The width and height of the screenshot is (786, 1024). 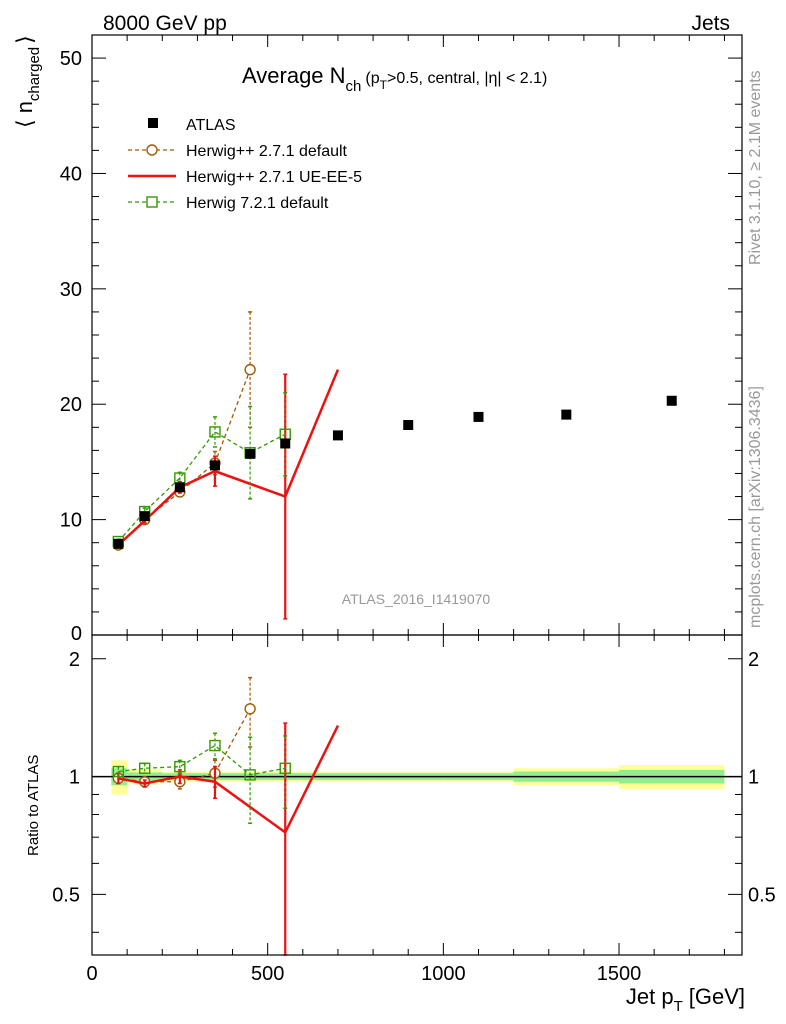 What do you see at coordinates (66, 895) in the screenshot?
I see `ratio-tick-label: 0.5` at bounding box center [66, 895].